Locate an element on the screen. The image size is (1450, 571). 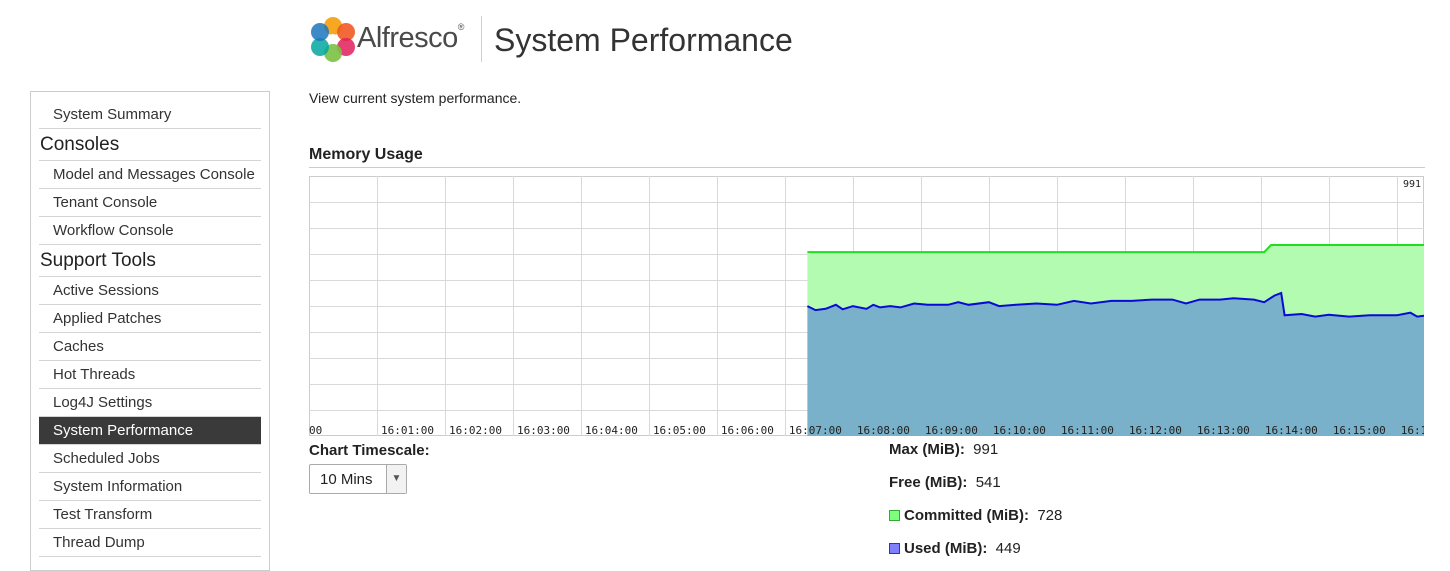
x-tick-label: 16:07:00 is located at coordinates (815, 430).